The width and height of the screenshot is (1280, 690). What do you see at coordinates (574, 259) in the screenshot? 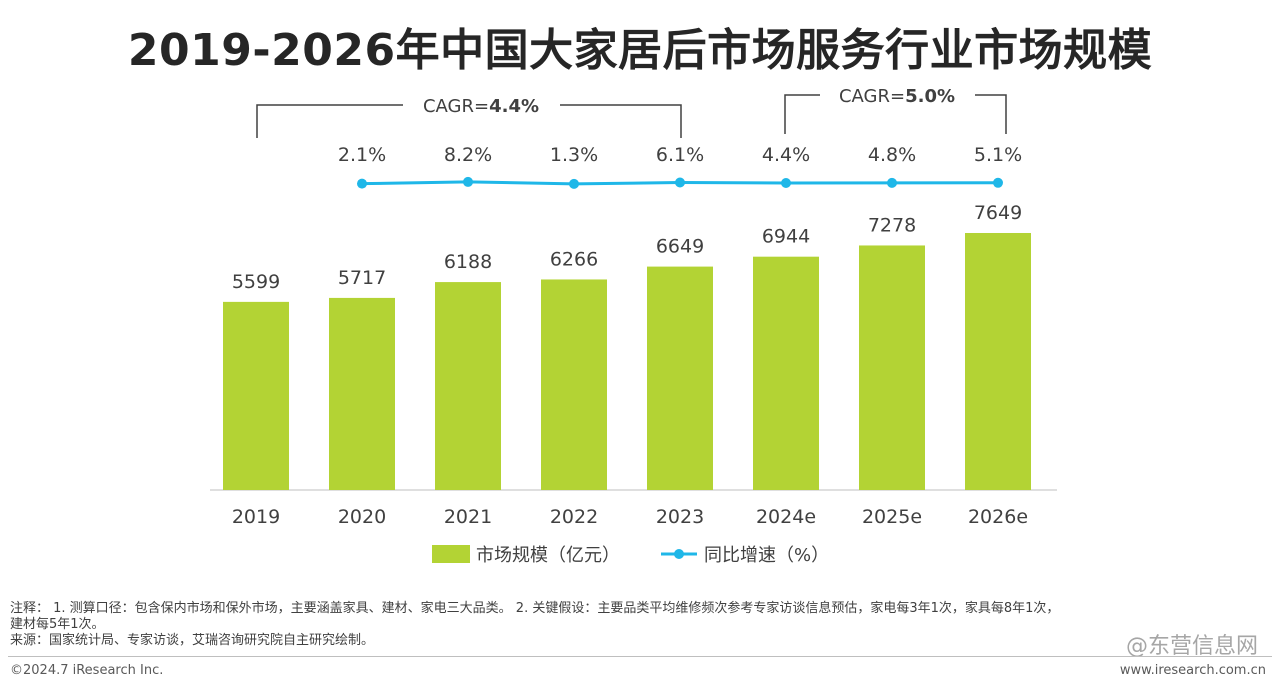
I see `bar-value-label: 6266` at bounding box center [574, 259].